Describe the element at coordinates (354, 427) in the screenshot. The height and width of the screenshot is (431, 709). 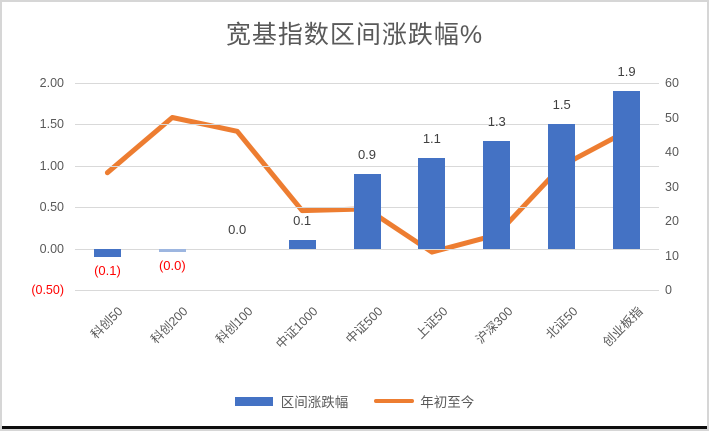
I see `bottom-border-line` at that location.